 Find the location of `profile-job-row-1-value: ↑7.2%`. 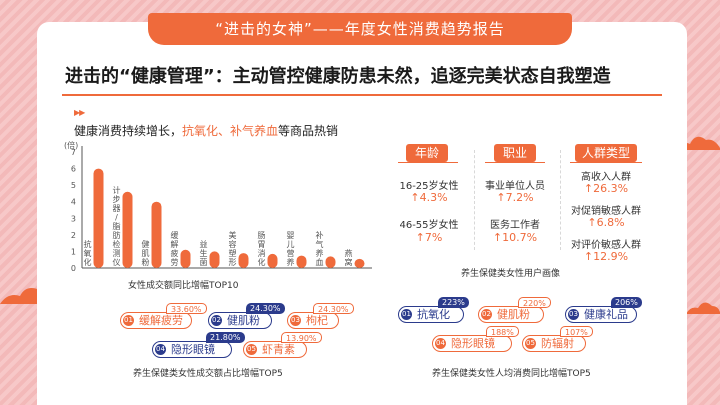

profile-job-row-1-value: ↑7.2% is located at coordinates (515, 197).